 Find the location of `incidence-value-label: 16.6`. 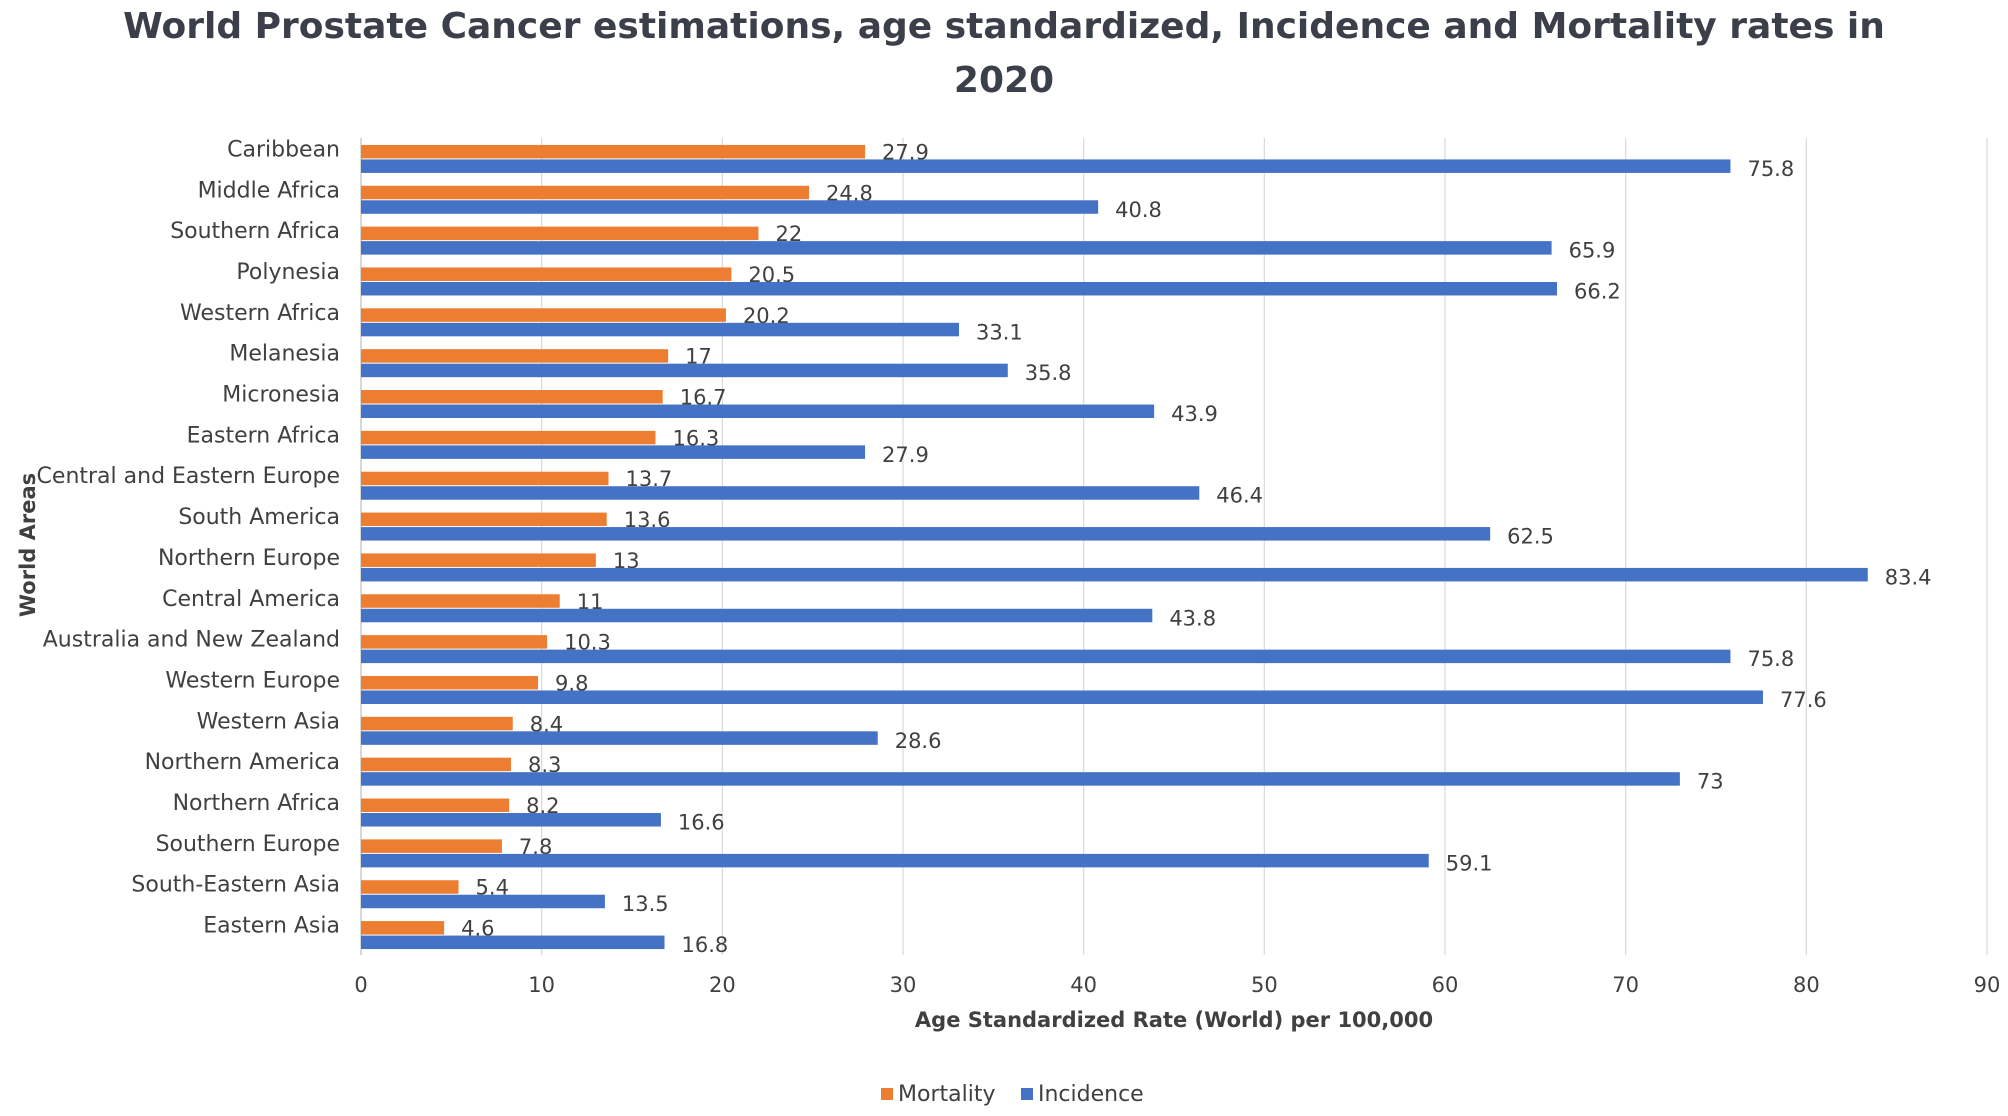

incidence-value-label: 16.6 is located at coordinates (701, 823).